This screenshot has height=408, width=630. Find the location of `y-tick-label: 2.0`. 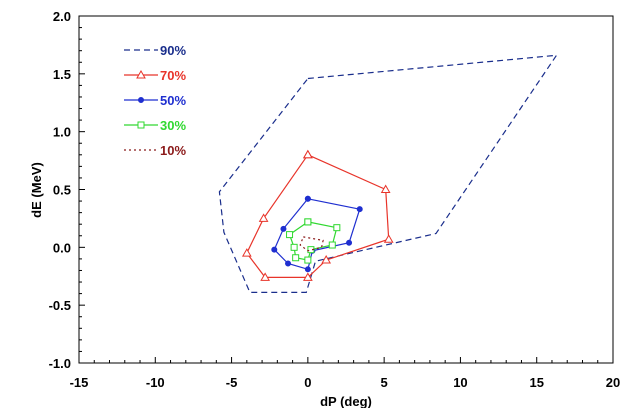

y-tick-label: 2.0 is located at coordinates (62, 16).